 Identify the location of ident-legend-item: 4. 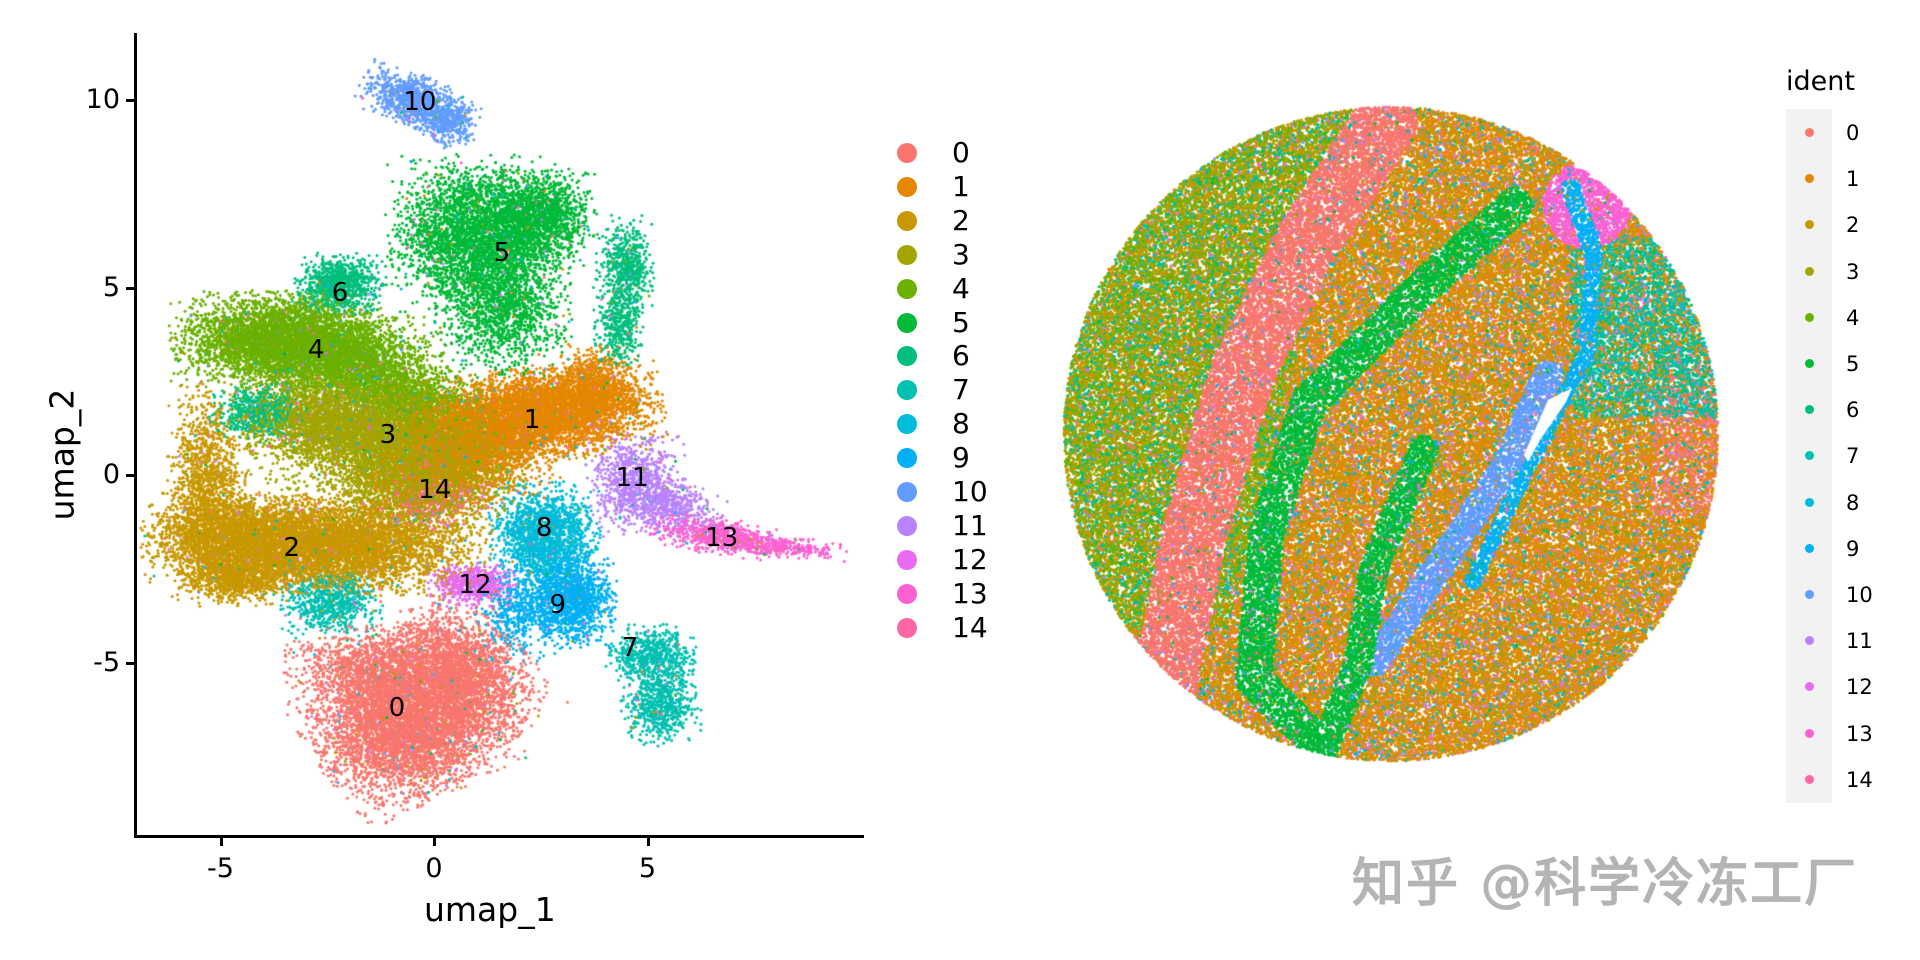
(1846, 318).